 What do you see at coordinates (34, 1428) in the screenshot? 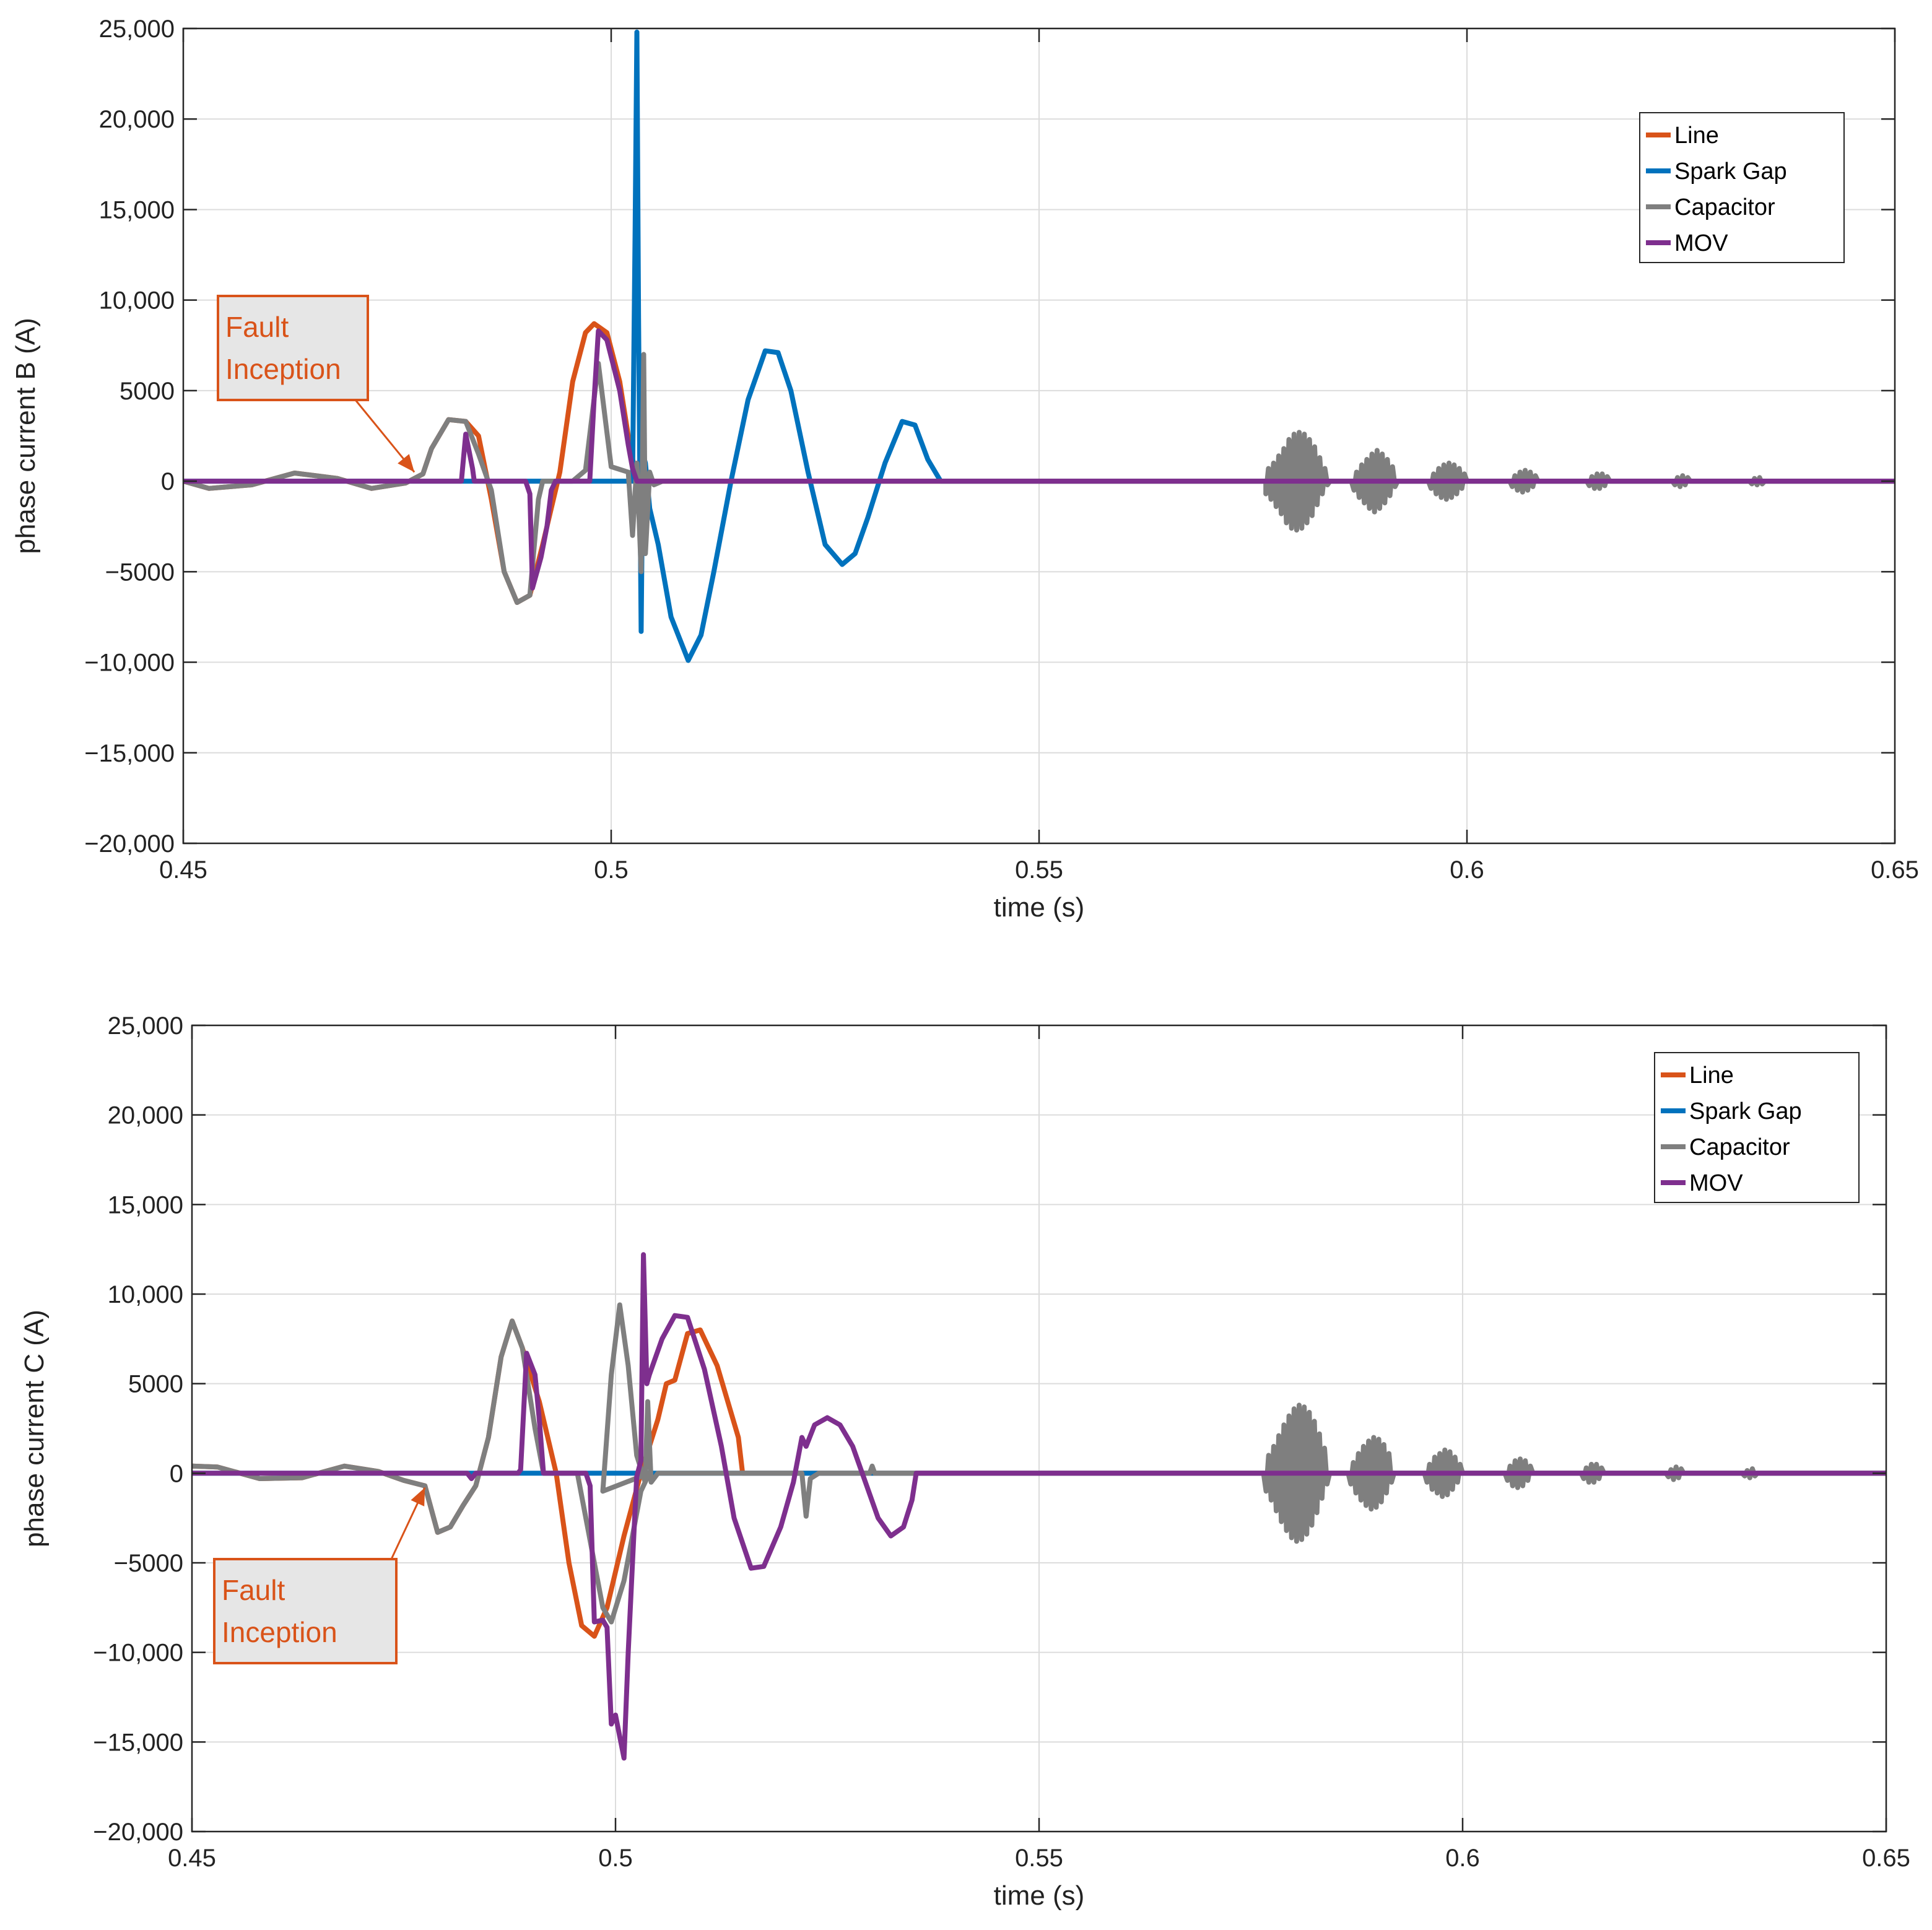
I see `y-axis-label: phase current C (A)` at bounding box center [34, 1428].